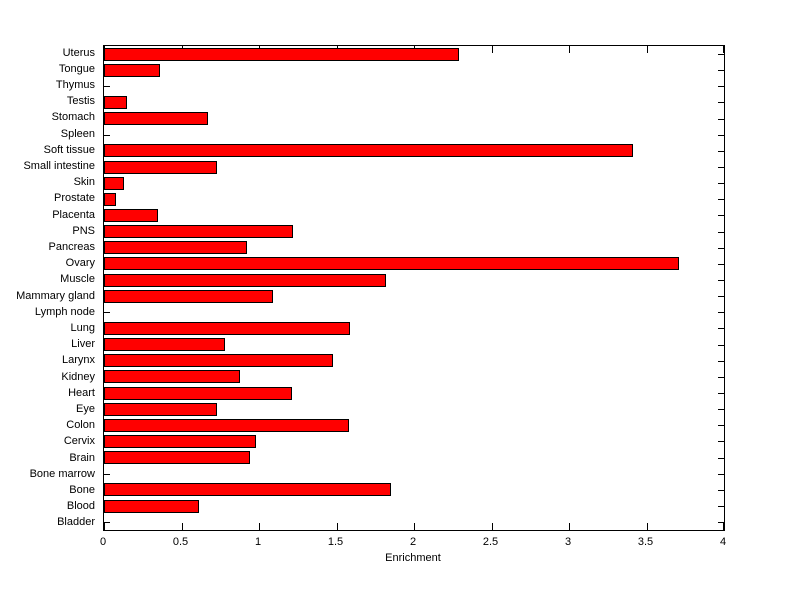 This screenshot has width=800, height=599. I want to click on y-tick-label: Bone, so click(82, 490).